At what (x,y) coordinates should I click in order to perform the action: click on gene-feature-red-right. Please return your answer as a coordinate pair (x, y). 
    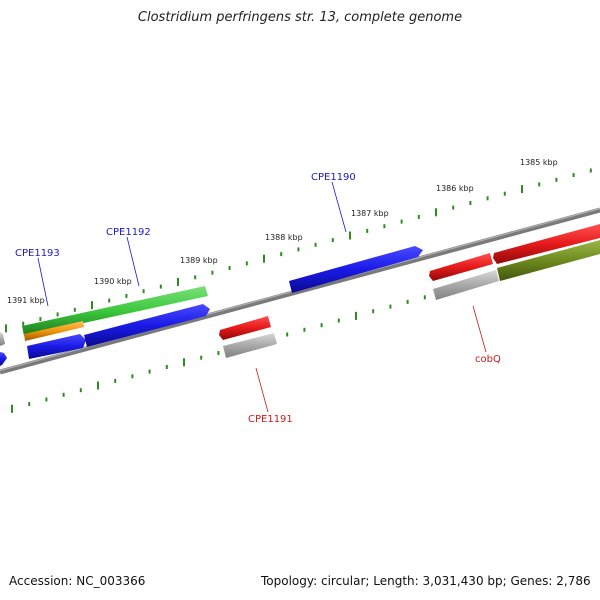
    Looking at the image, I should click on (546, 244).